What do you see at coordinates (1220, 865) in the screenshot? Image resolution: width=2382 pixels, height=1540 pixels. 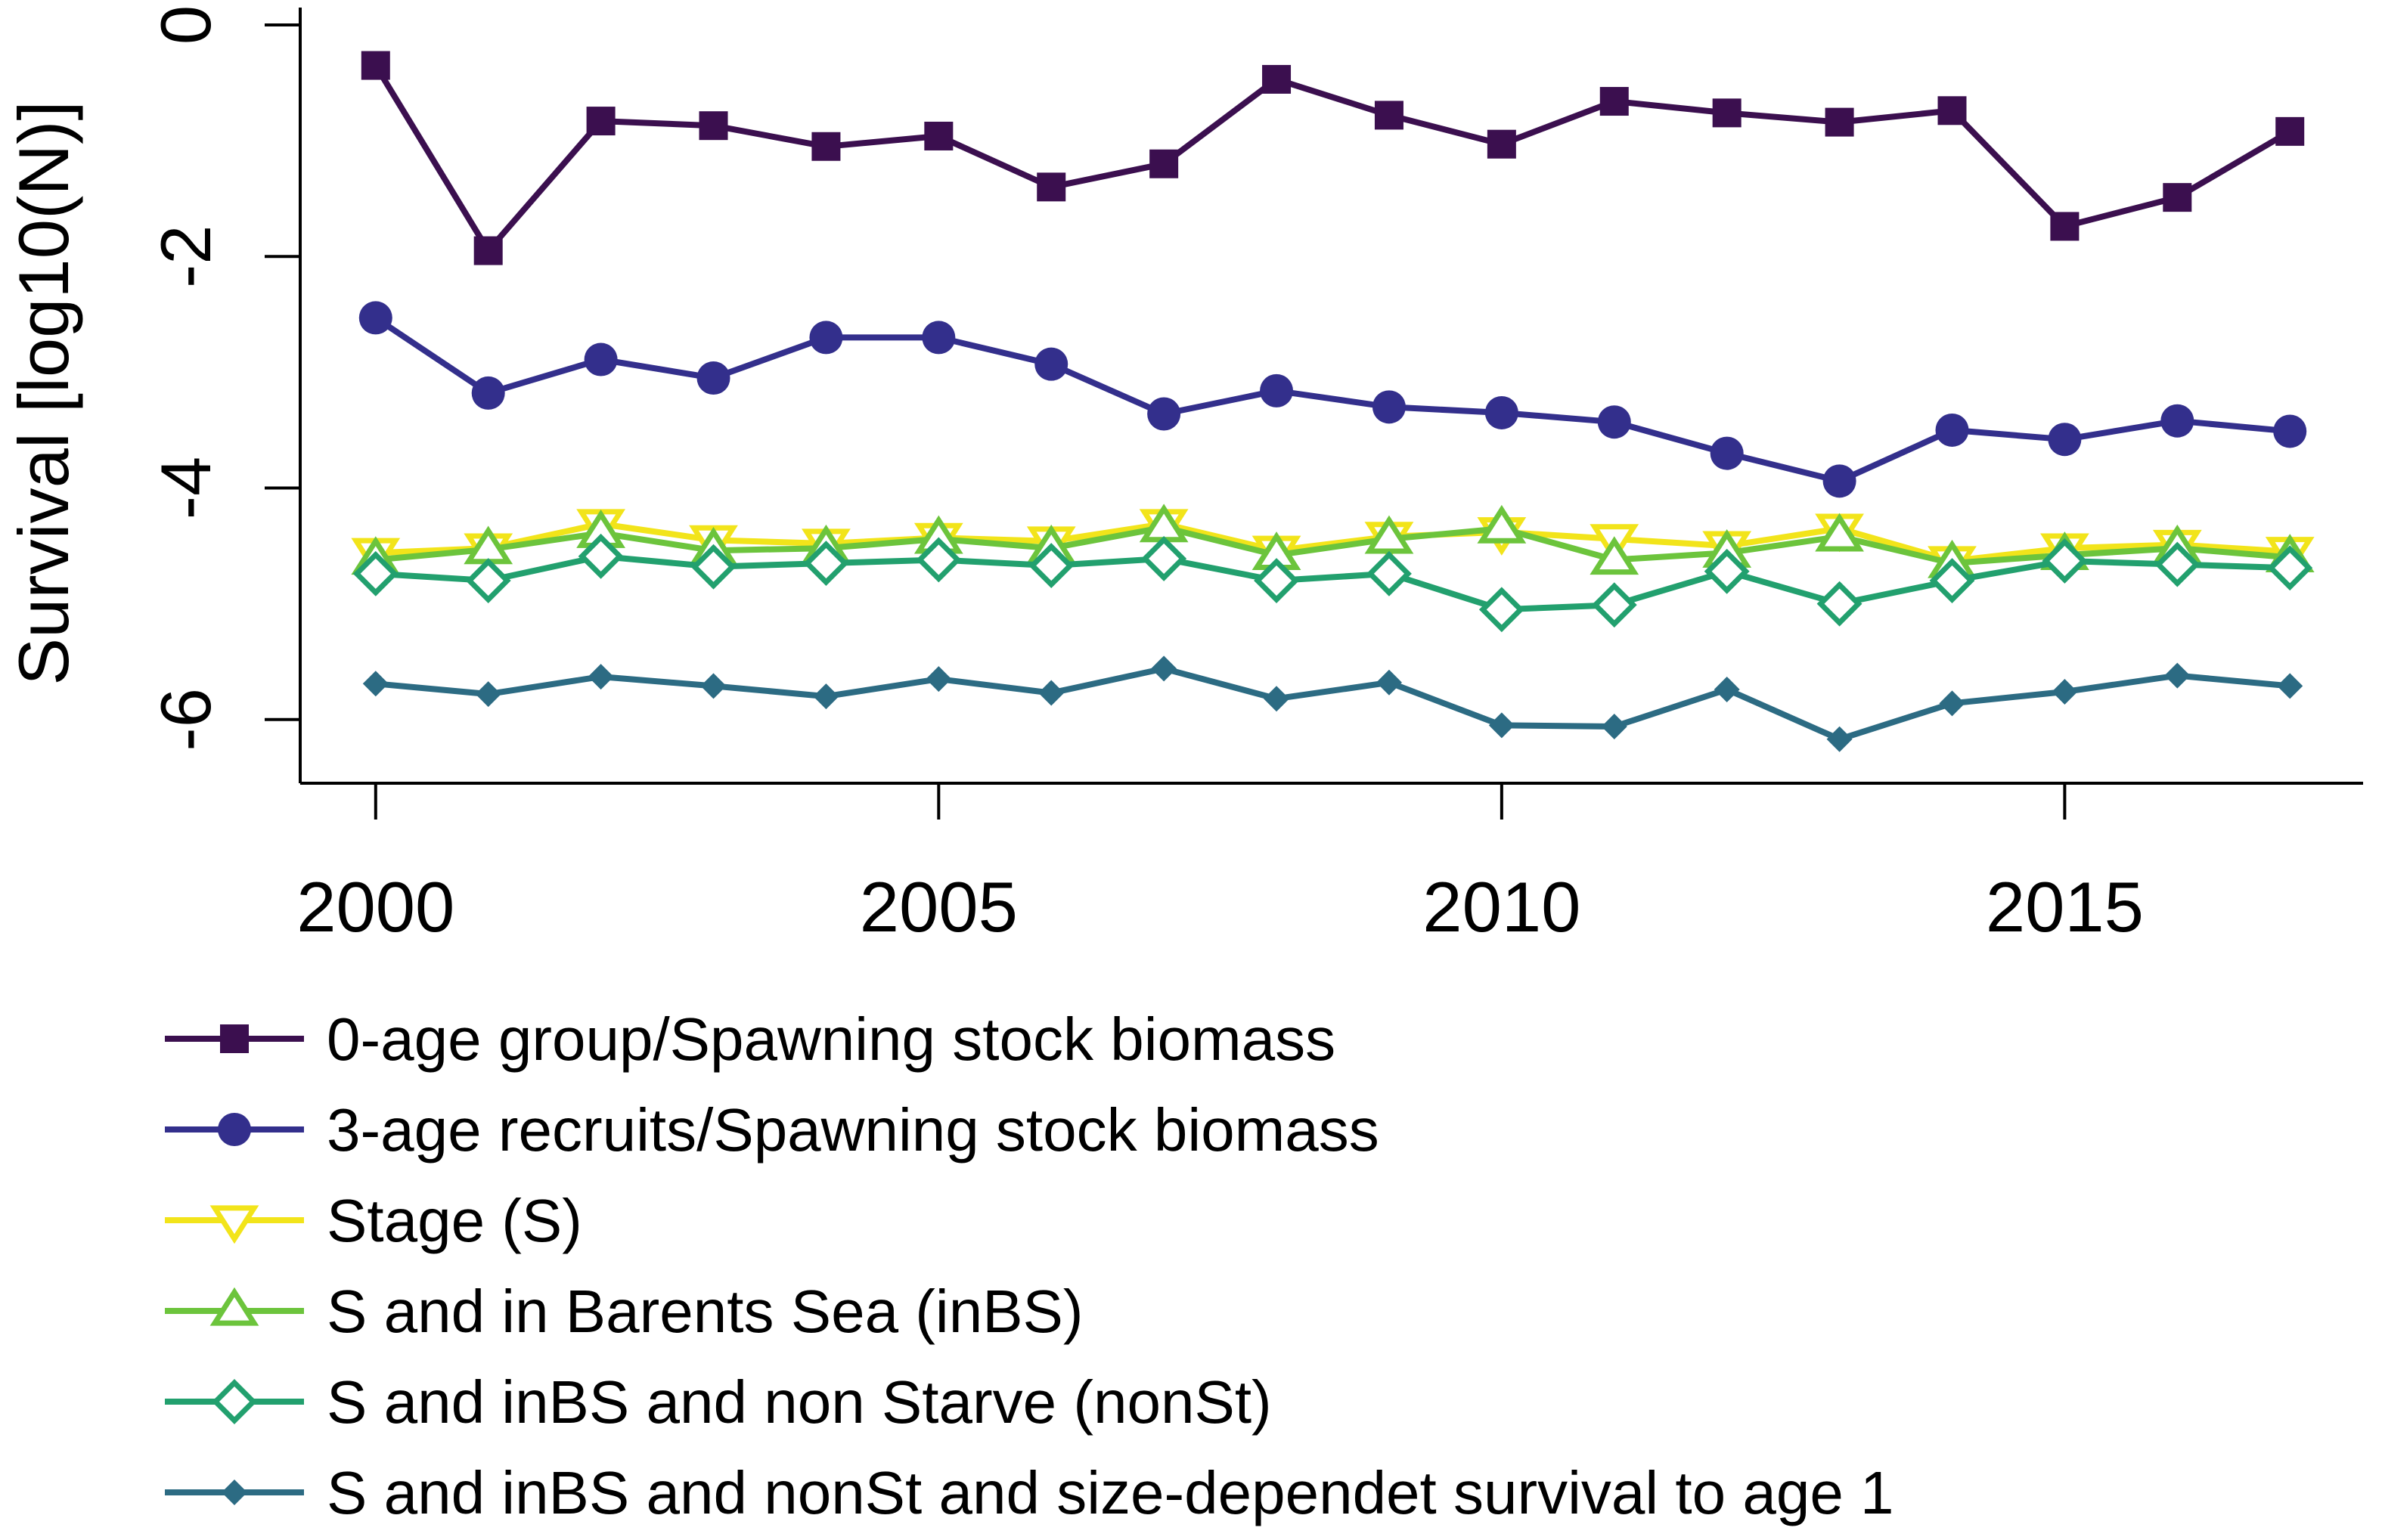 I see `x-ticks: 2000 2005 2010 2015` at bounding box center [1220, 865].